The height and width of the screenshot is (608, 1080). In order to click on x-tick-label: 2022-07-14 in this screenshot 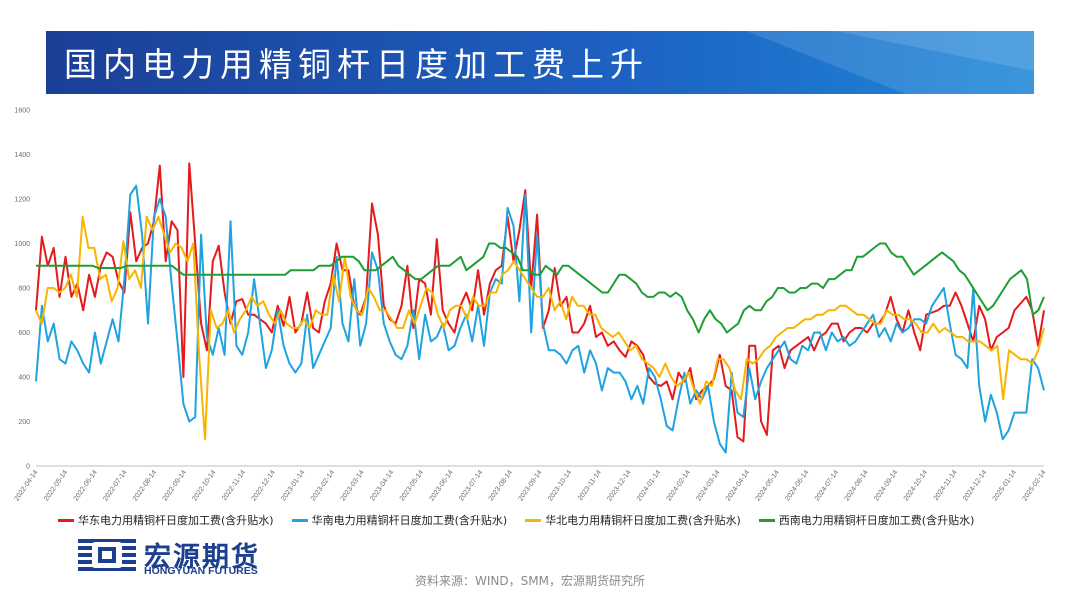, I will do `click(115, 485)`.